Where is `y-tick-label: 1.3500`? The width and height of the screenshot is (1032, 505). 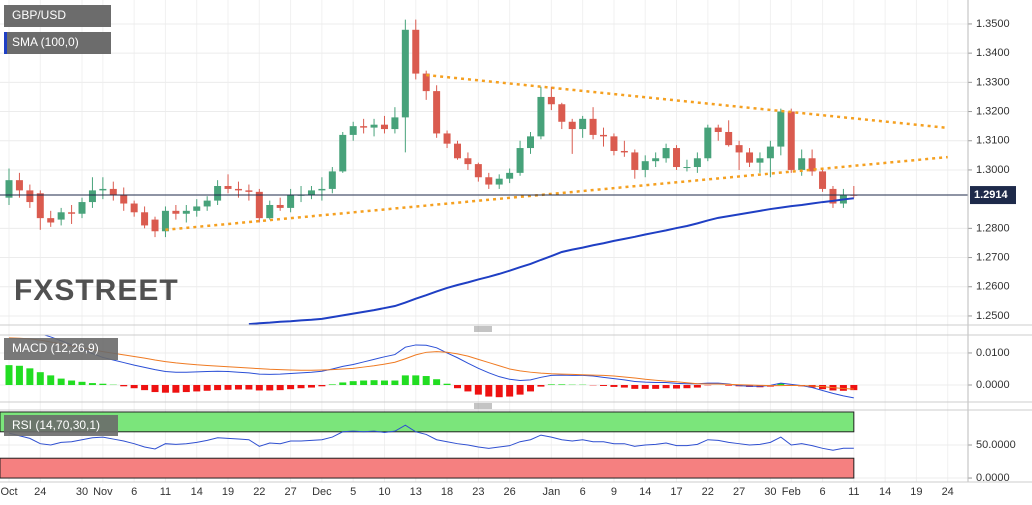 y-tick-label: 1.3500 is located at coordinates (993, 24).